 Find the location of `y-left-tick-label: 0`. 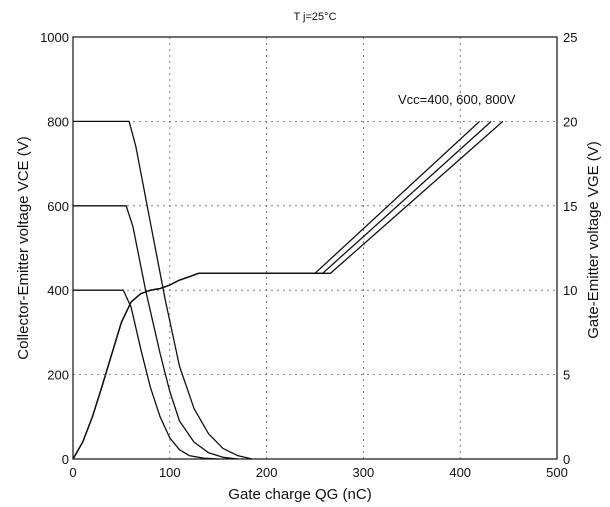

y-left-tick-label: 0 is located at coordinates (65, 459).